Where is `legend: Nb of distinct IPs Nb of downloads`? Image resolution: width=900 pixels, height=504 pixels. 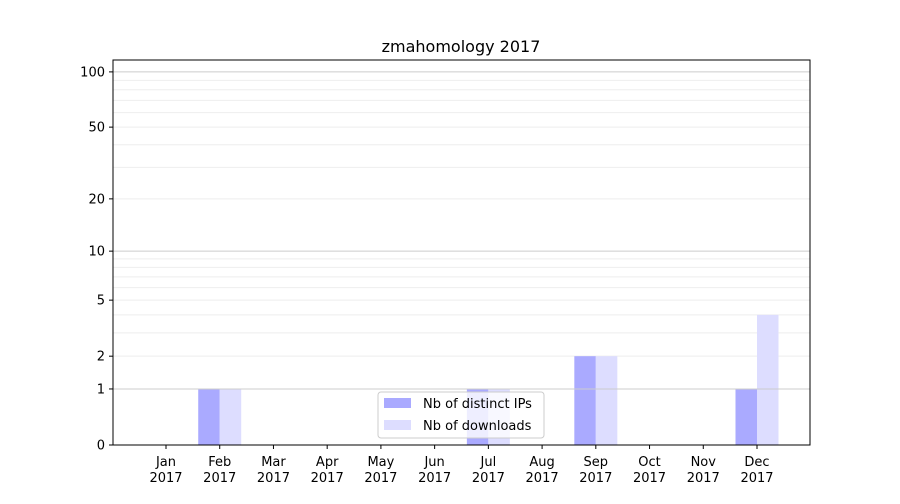
legend: Nb of distinct IPs Nb of downloads is located at coordinates (461, 415).